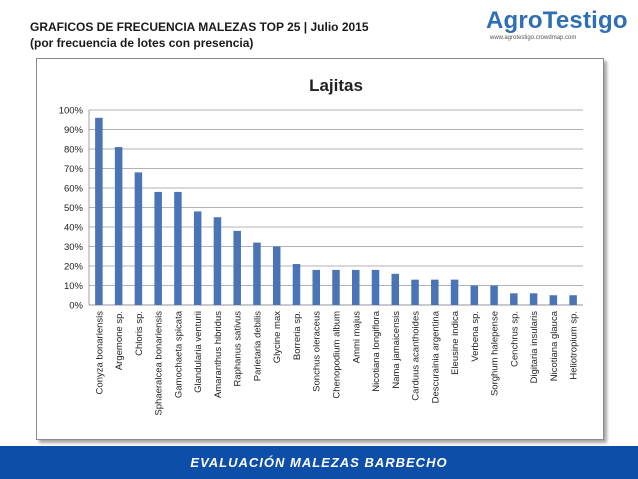 The image size is (638, 479). I want to click on y-tick-label: 60%, so click(74, 189).